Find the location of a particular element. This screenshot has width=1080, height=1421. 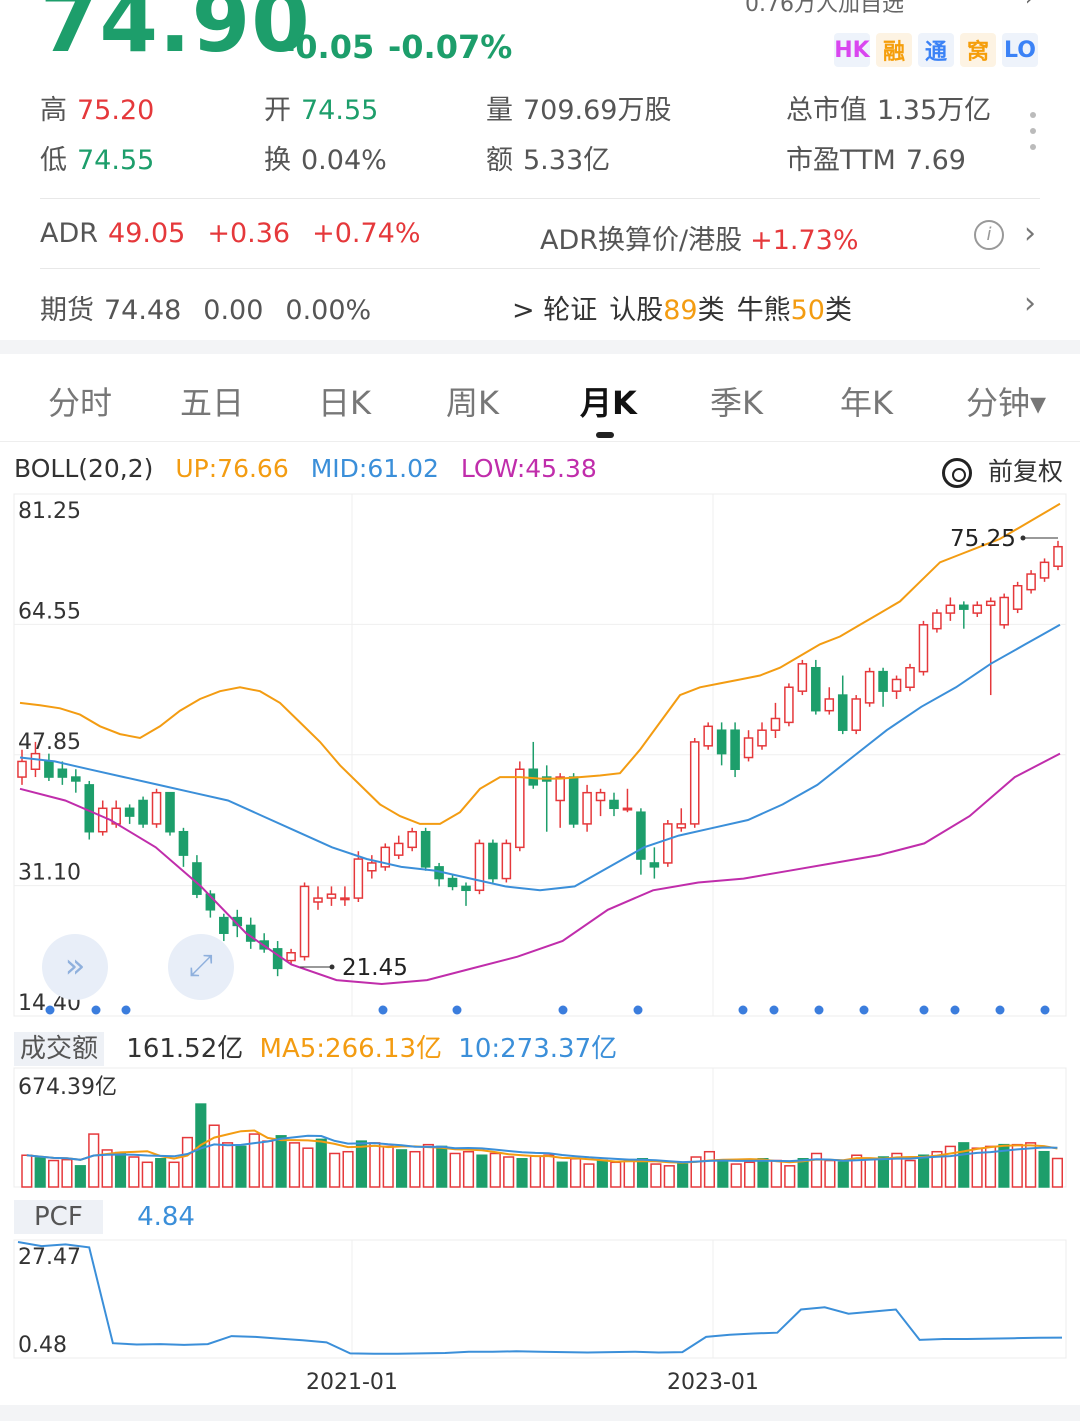

min-marker-dot is located at coordinates (332, 967).